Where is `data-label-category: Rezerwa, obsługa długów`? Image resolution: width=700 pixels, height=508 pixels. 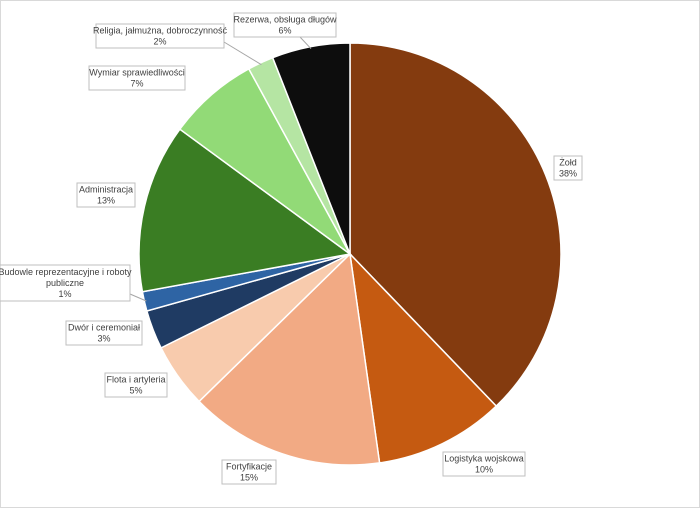 data-label-category: Rezerwa, obsługa długów is located at coordinates (285, 20).